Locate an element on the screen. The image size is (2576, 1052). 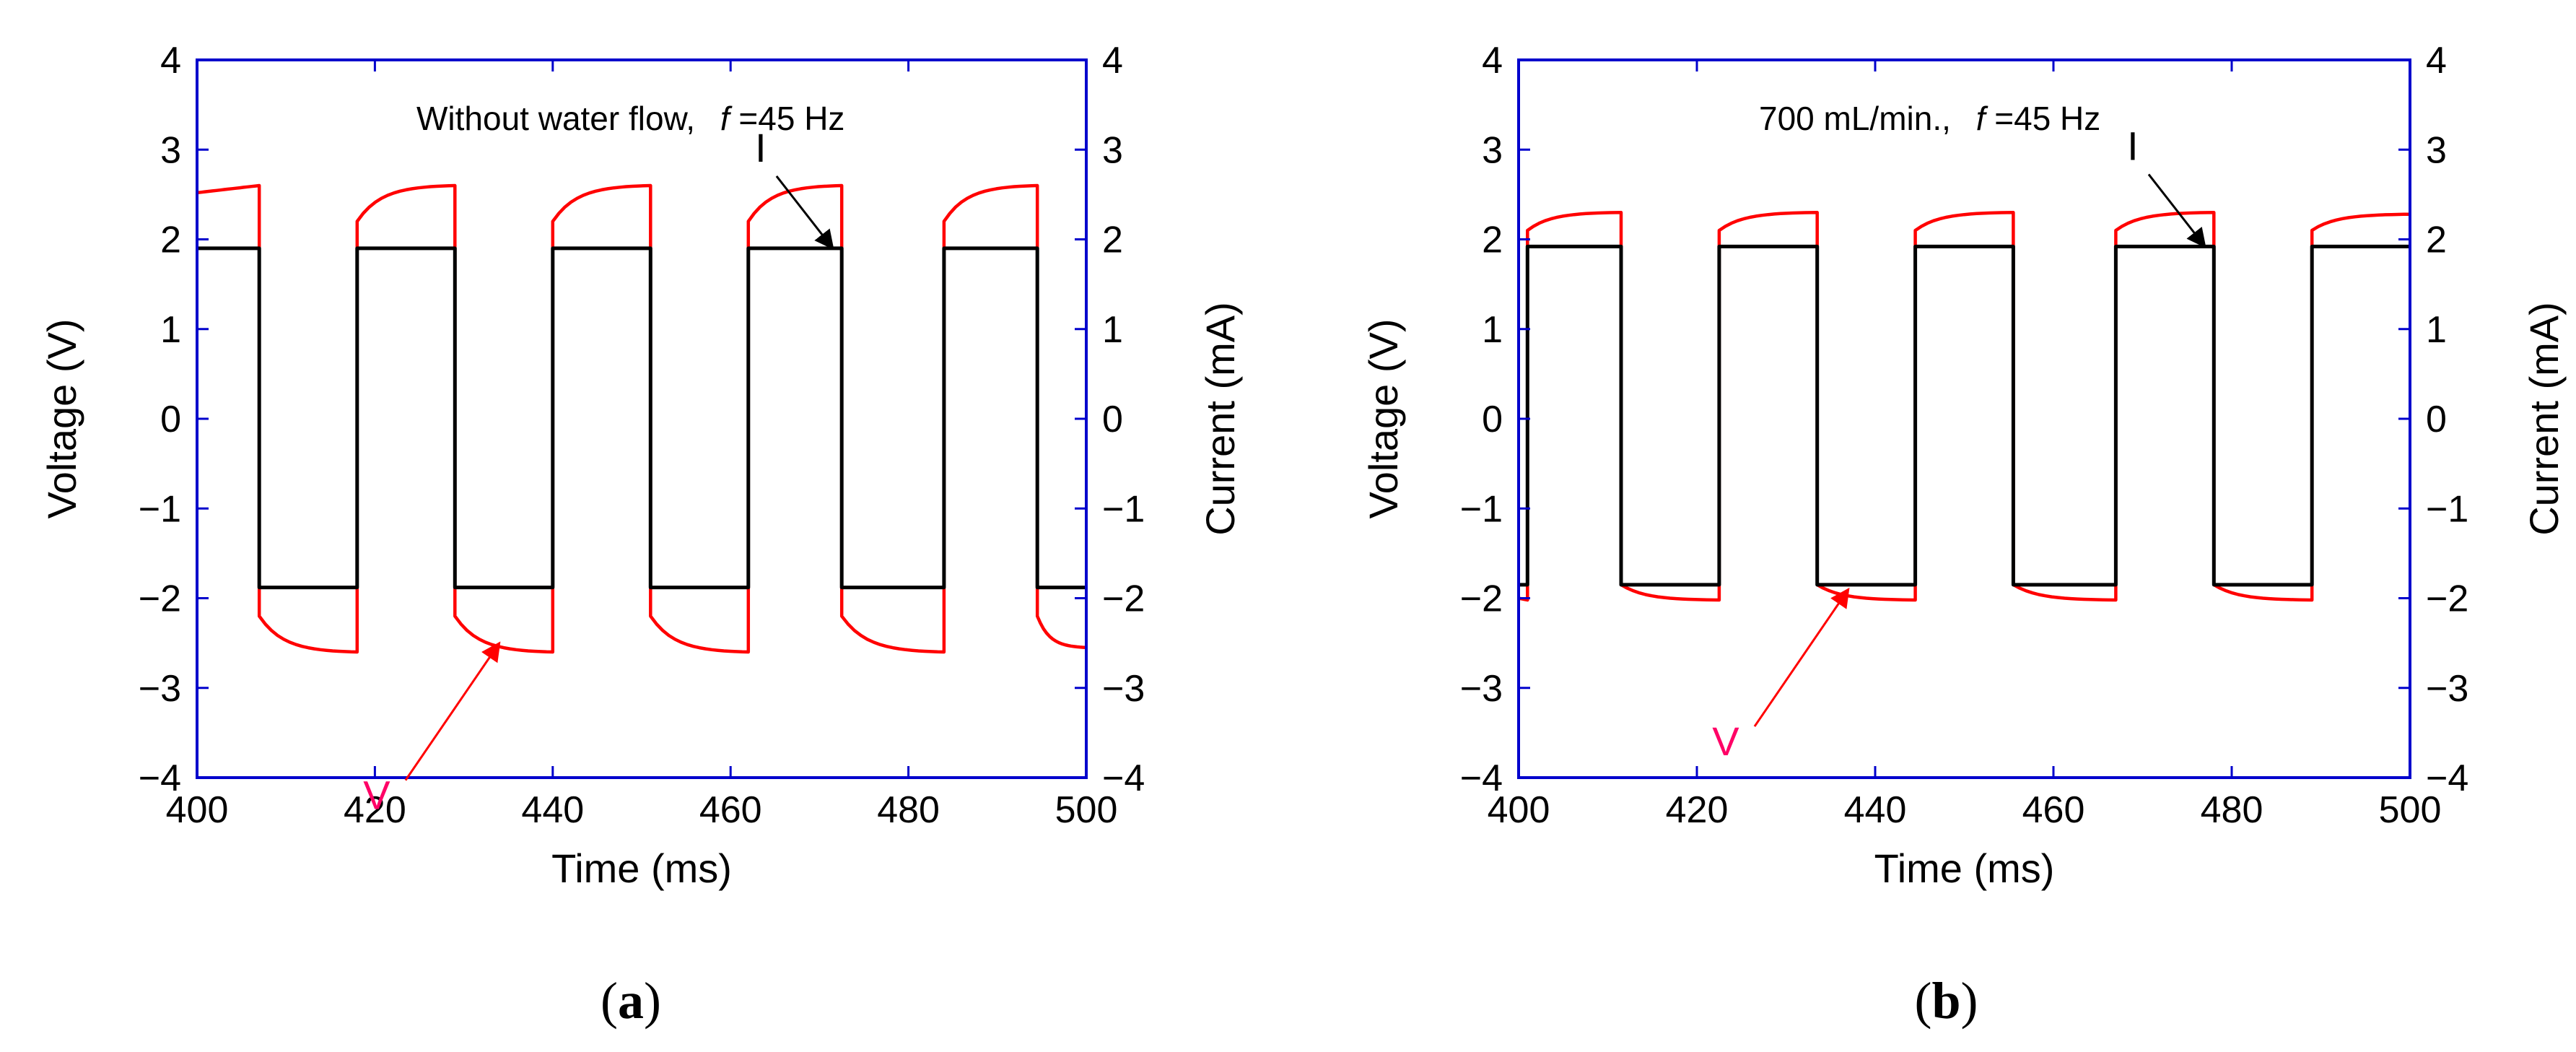
series-voltage-line is located at coordinates (1964, 406).